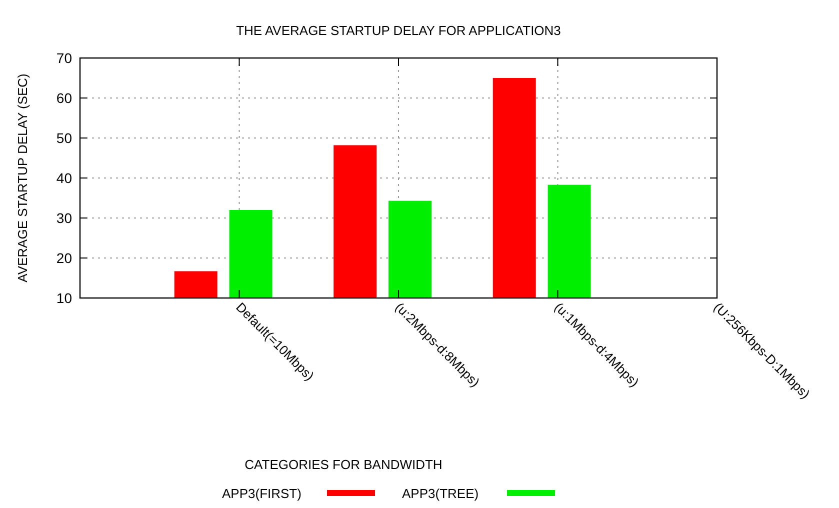  What do you see at coordinates (22, 178) in the screenshot?
I see `y-axis-title: AVERAGE STARTUP DELAY (SEC)` at bounding box center [22, 178].